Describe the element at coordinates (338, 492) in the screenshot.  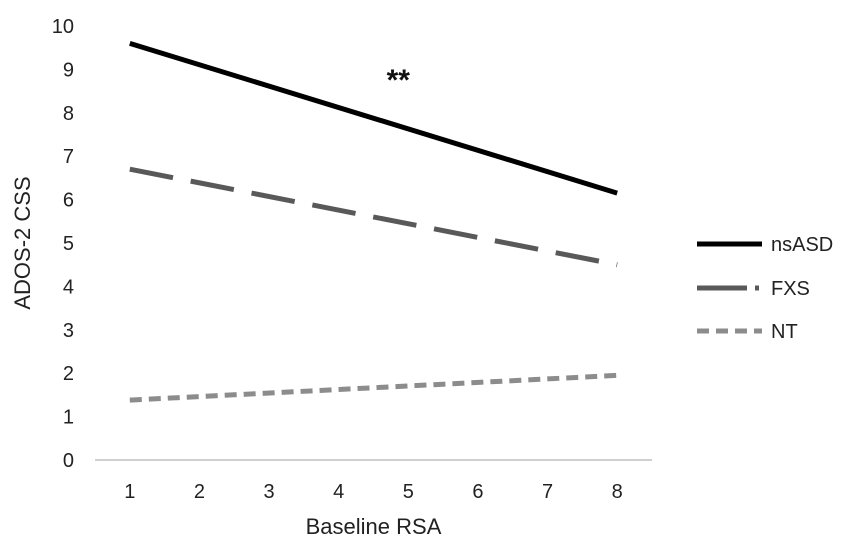
I see `x-tick-label: 4` at that location.